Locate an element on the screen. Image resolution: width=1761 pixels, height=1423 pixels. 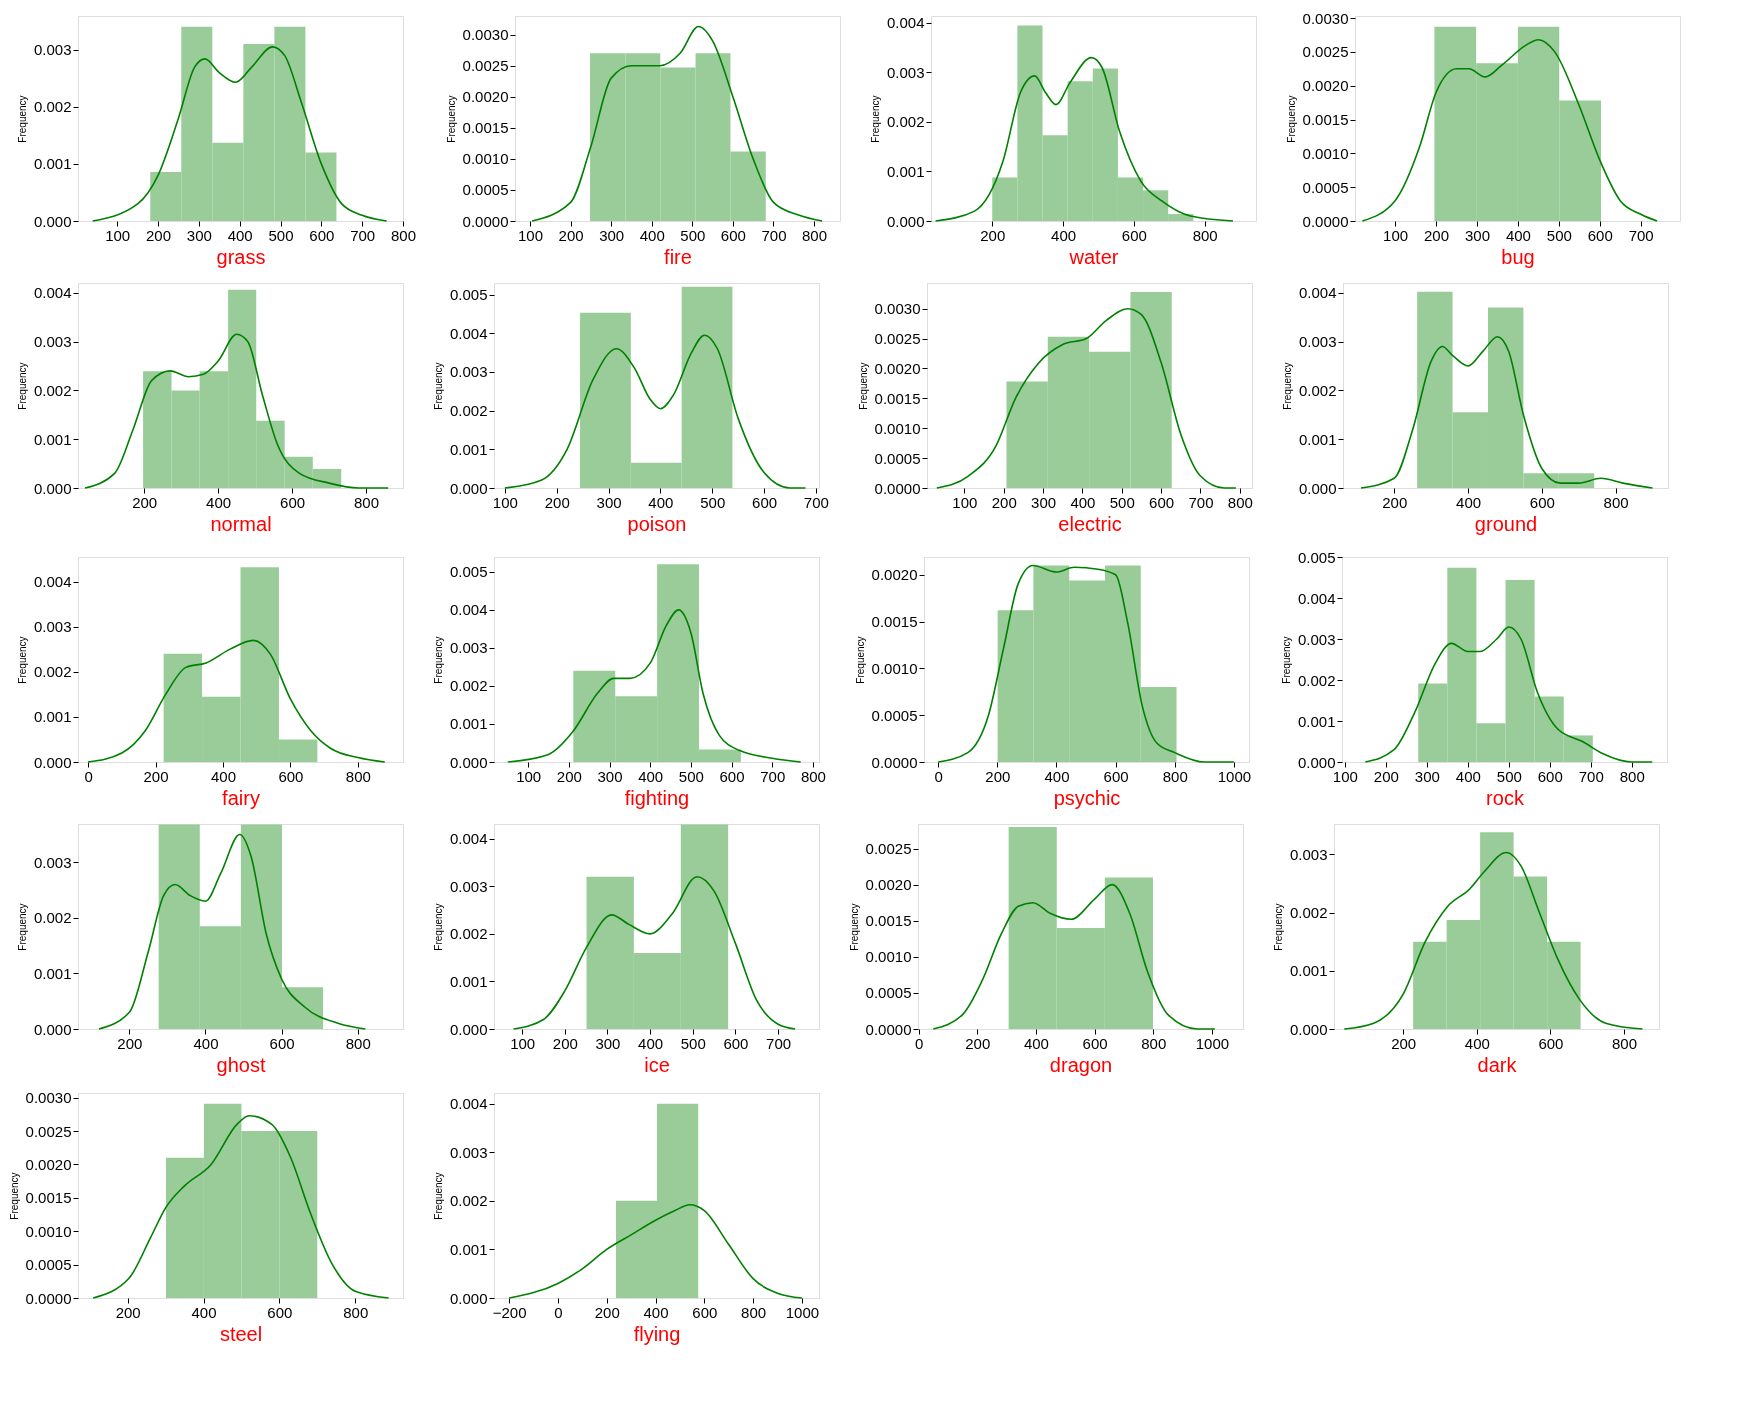
x-axis-title: rock is located at coordinates (1505, 797).